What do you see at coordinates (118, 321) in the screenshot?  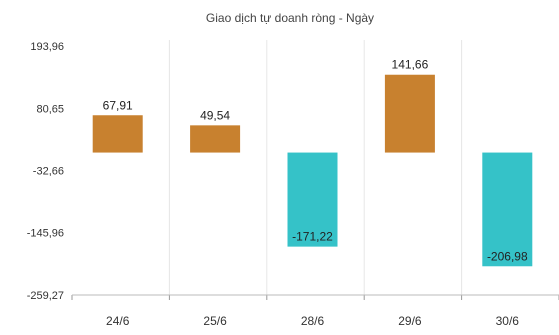 I see `x-tick-label: 24/6` at bounding box center [118, 321].